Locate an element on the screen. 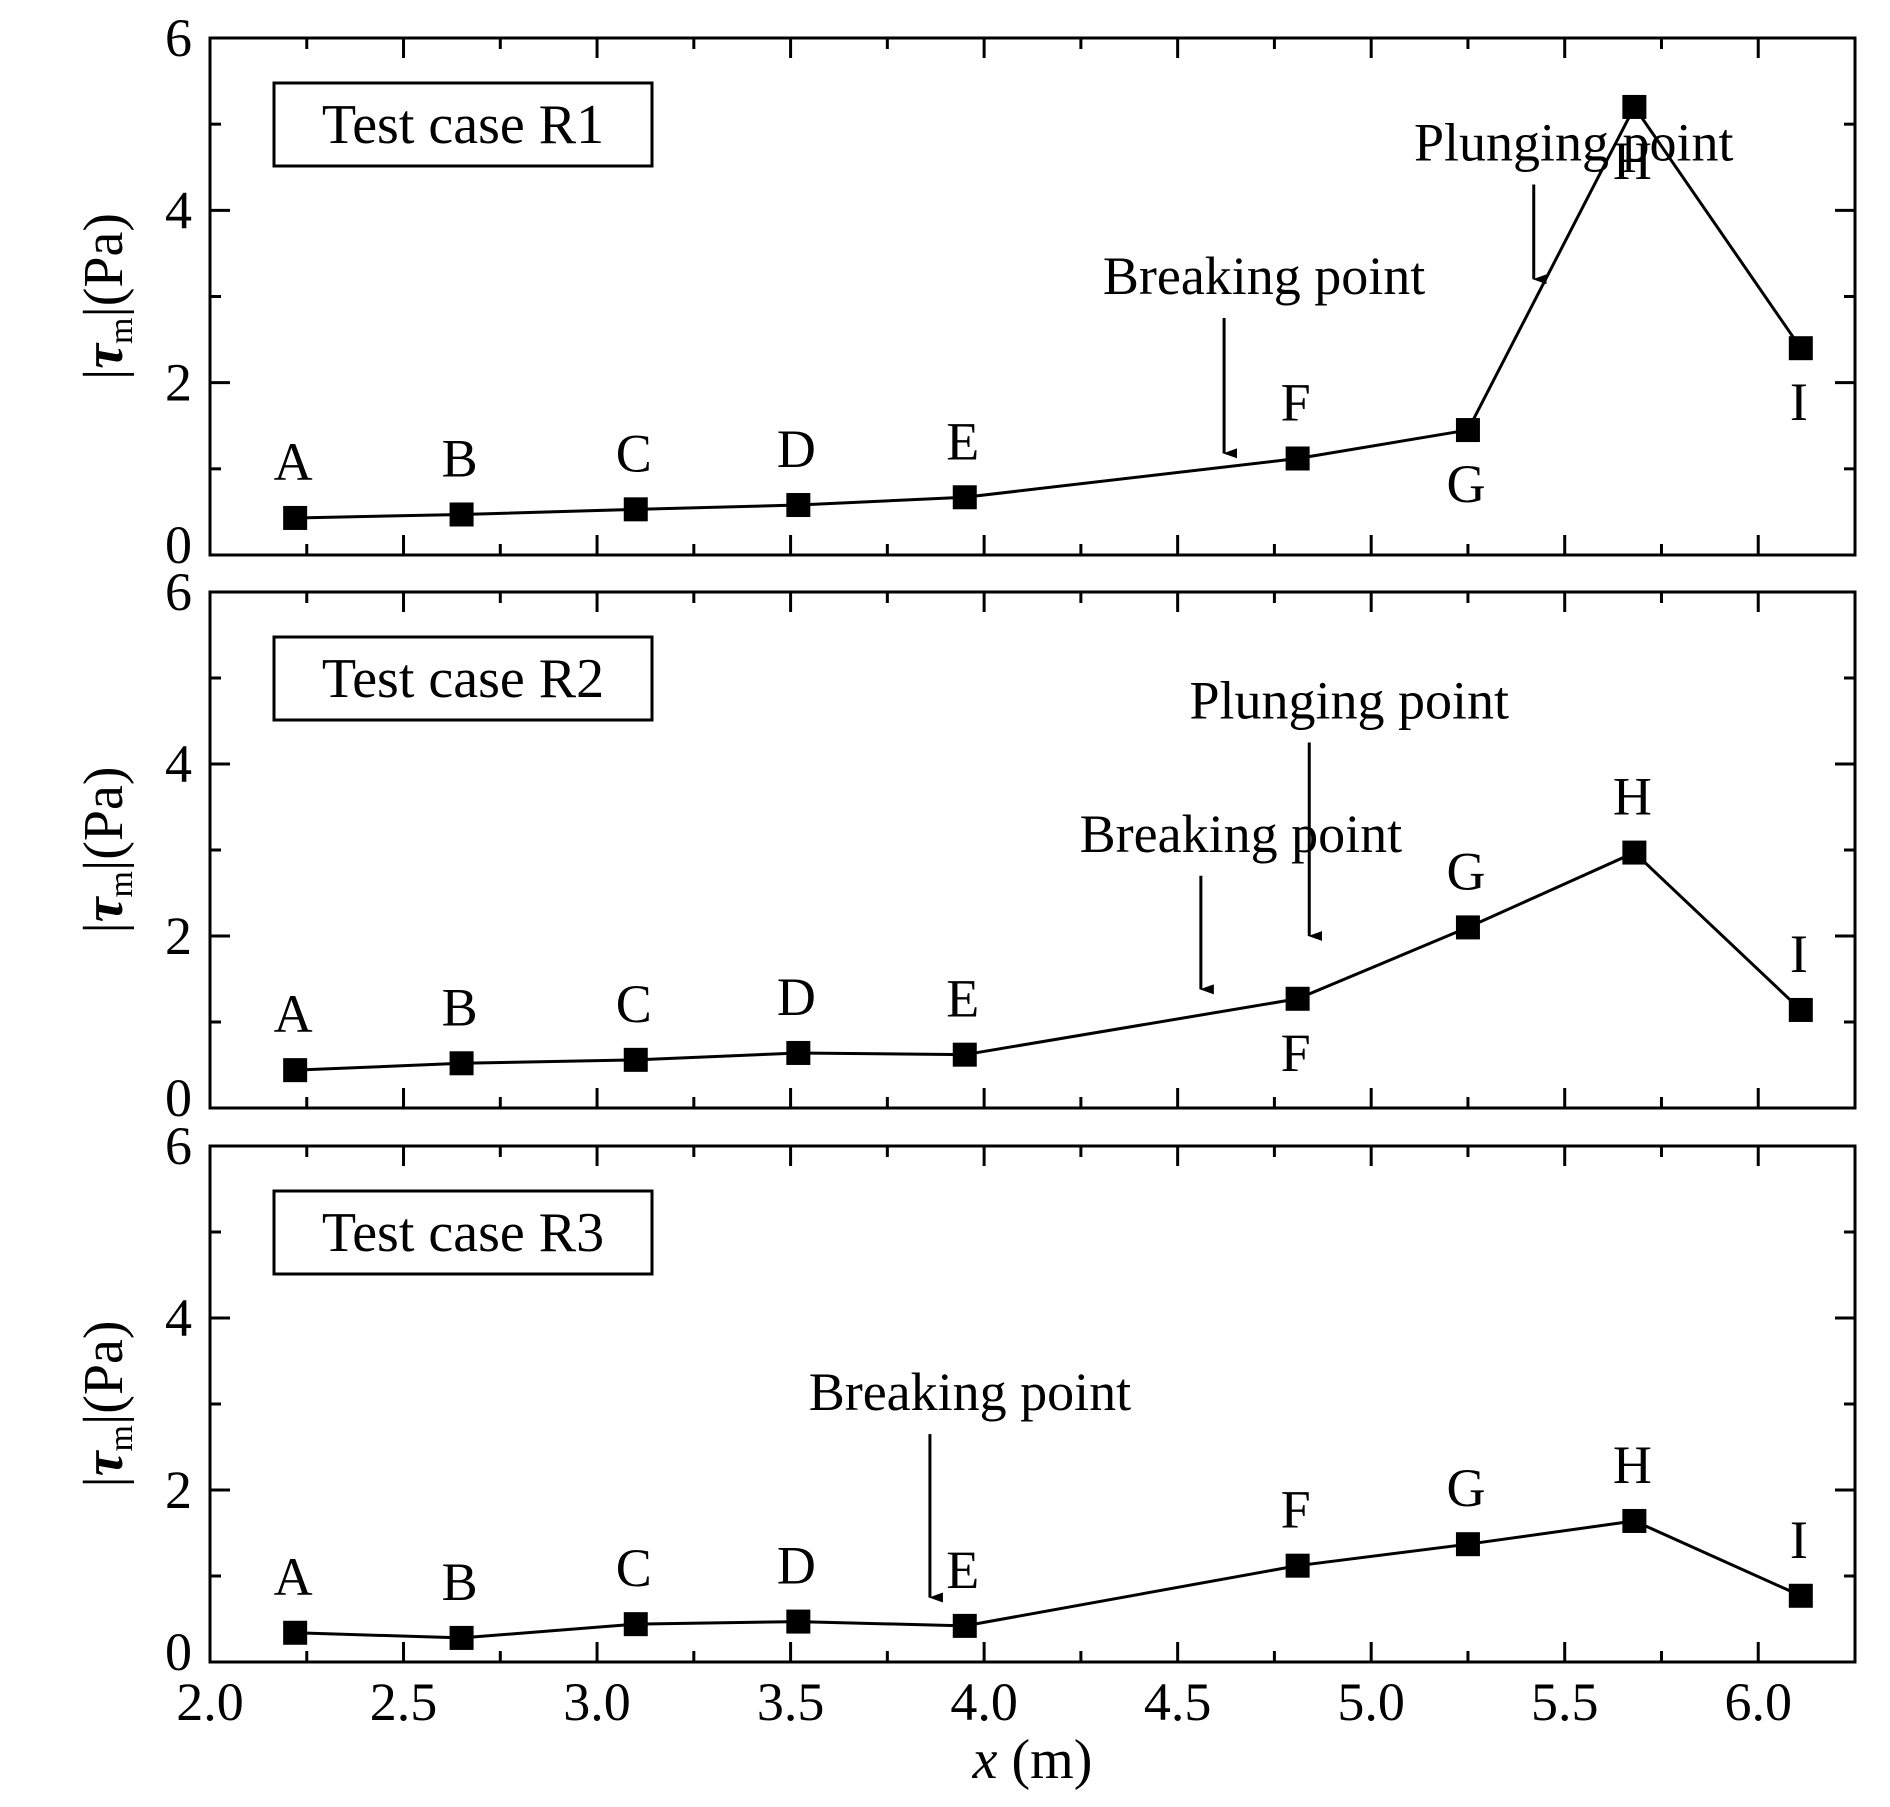  x-tick-label: 2.0 is located at coordinates (210, 1702).